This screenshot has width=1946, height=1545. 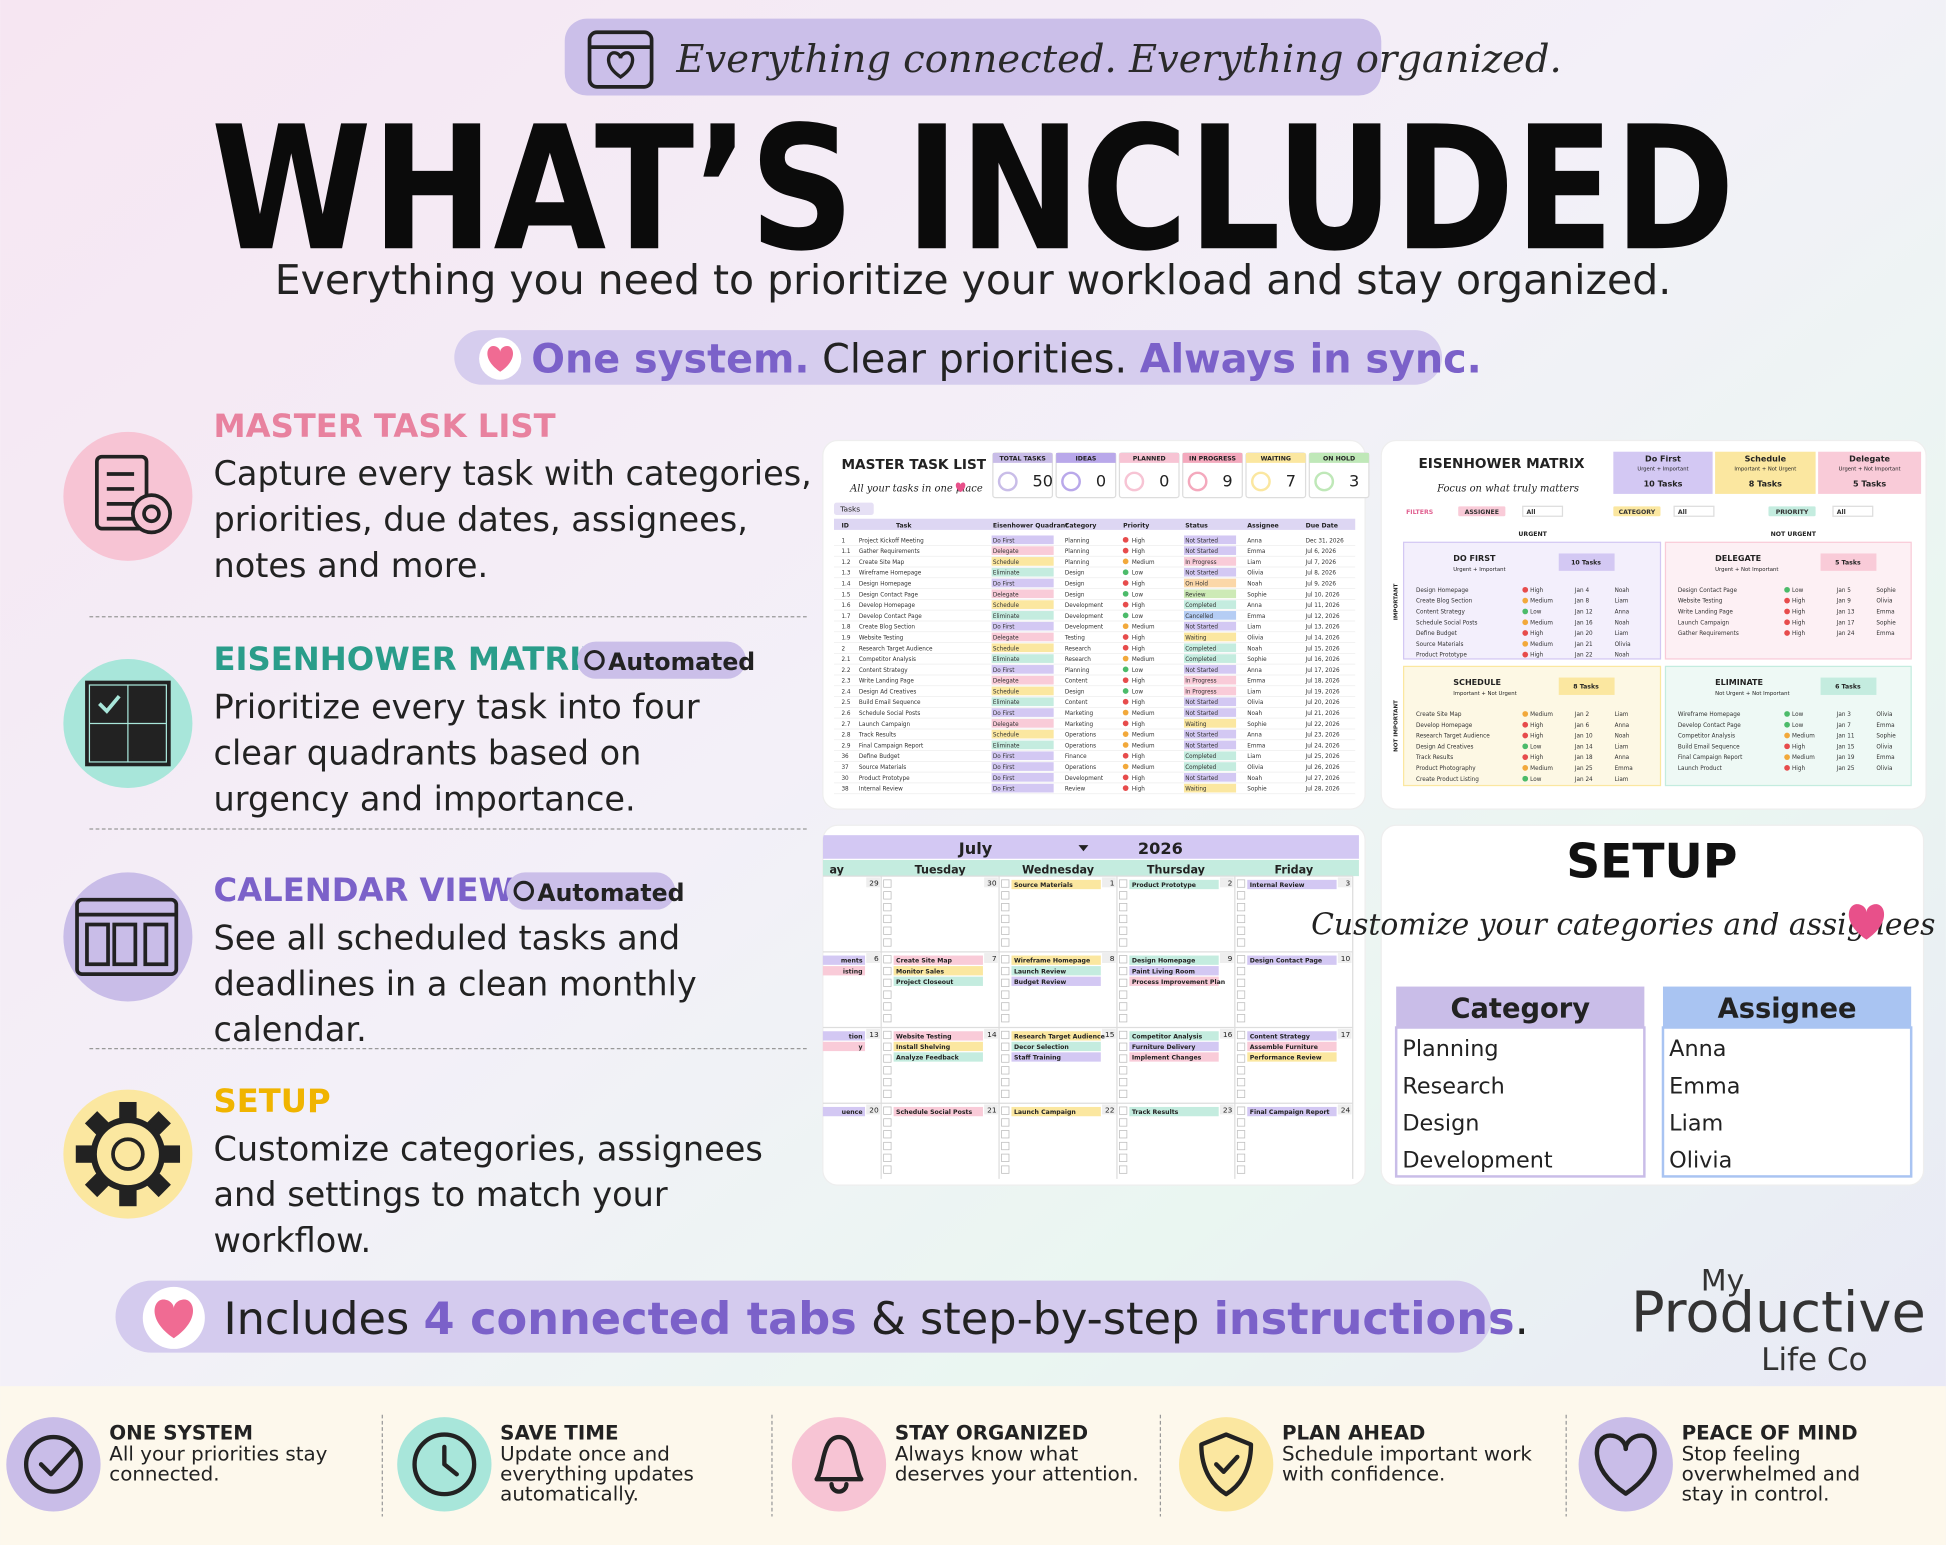 What do you see at coordinates (1164, 1047) in the screenshot?
I see `event-label: Furniture Delivery` at bounding box center [1164, 1047].